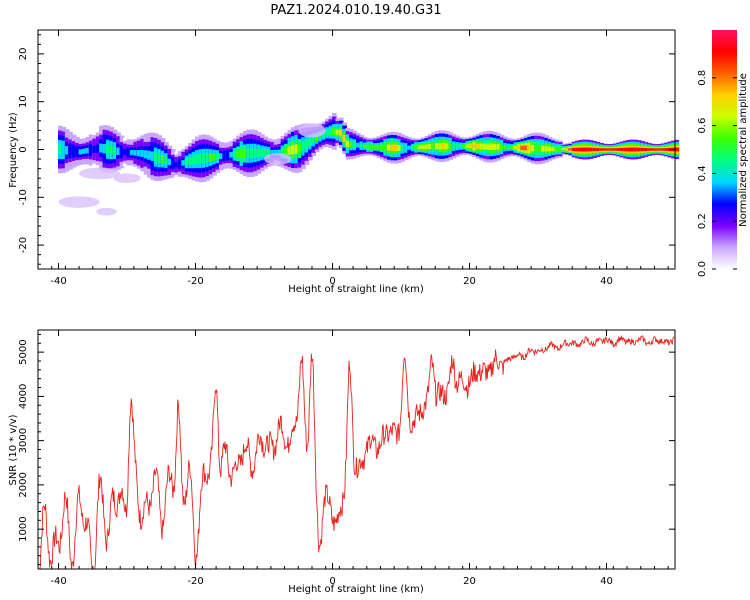 This screenshot has height=600, width=750. I want to click on colorbar-tick-label: 0.4, so click(702, 173).